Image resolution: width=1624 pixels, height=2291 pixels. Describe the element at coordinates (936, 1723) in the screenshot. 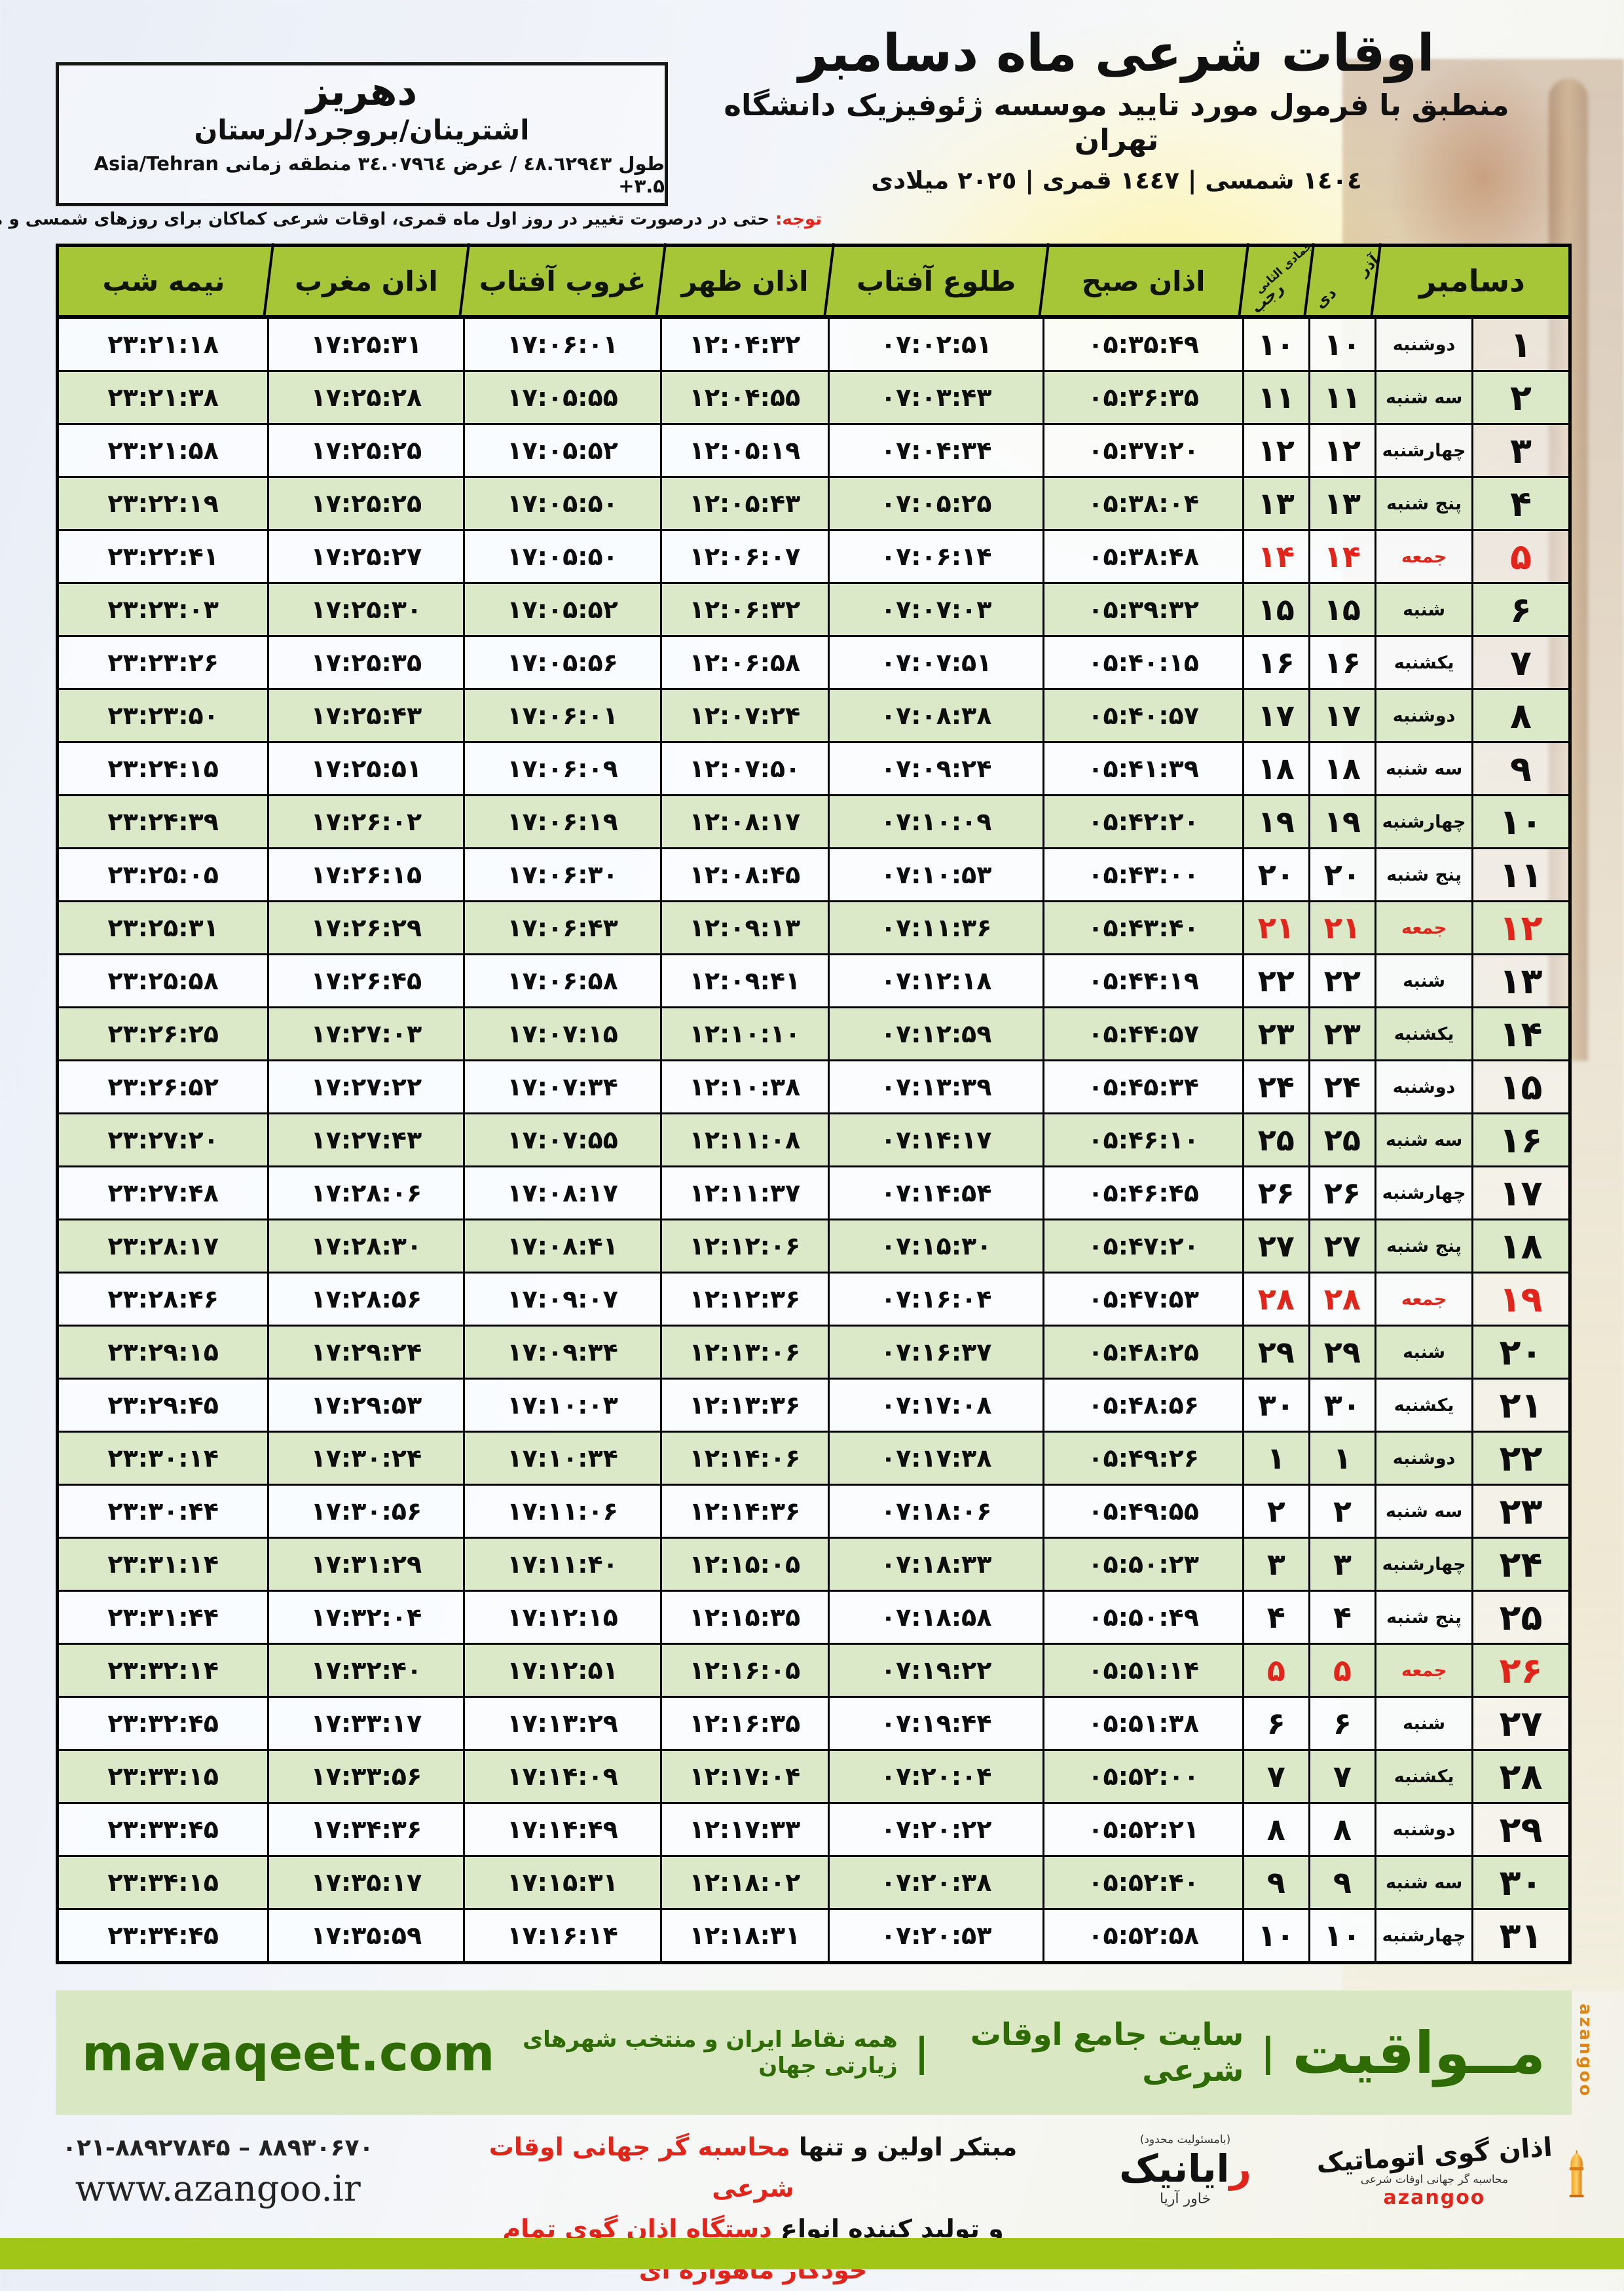

I see `sunrise-time-cell: ۰۷:۱۹:۴۴` at that location.